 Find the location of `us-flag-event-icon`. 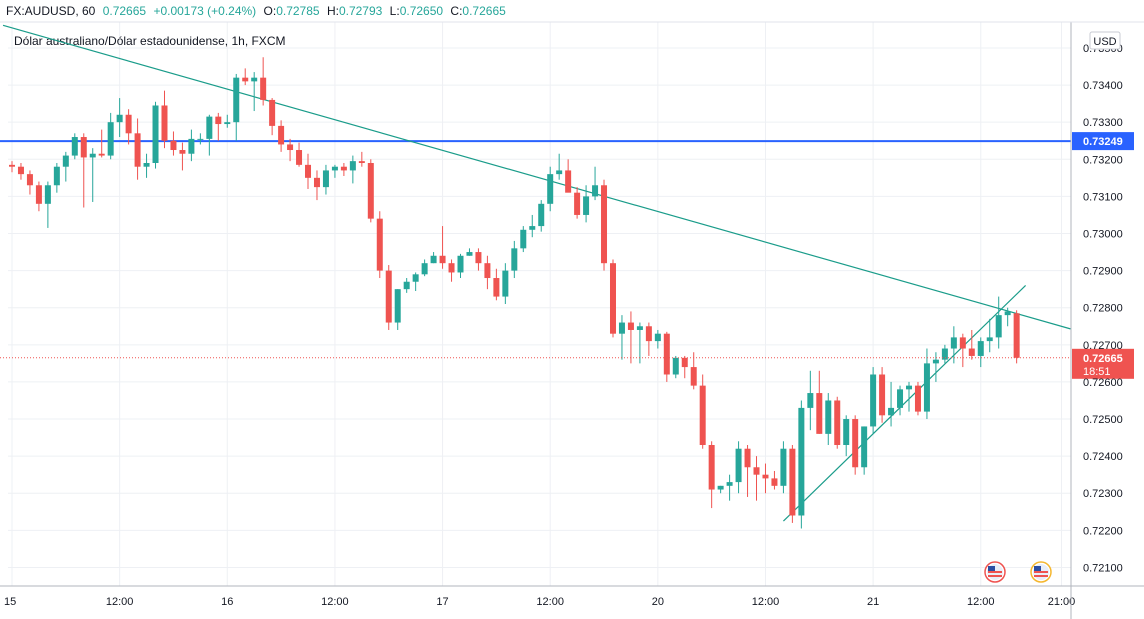

us-flag-event-icon is located at coordinates (995, 572).